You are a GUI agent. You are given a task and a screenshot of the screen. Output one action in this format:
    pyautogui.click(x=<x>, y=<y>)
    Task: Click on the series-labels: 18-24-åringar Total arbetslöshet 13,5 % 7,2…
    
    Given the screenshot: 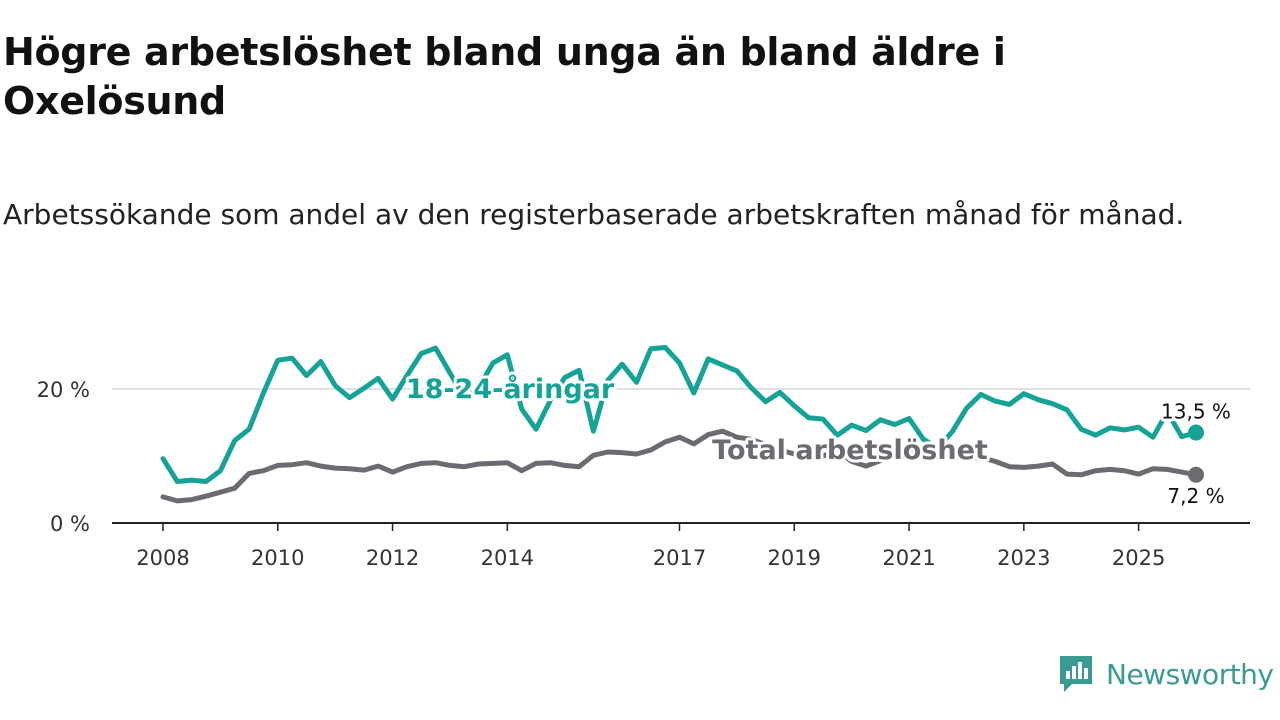 What is the action you would take?
    pyautogui.click(x=818, y=440)
    